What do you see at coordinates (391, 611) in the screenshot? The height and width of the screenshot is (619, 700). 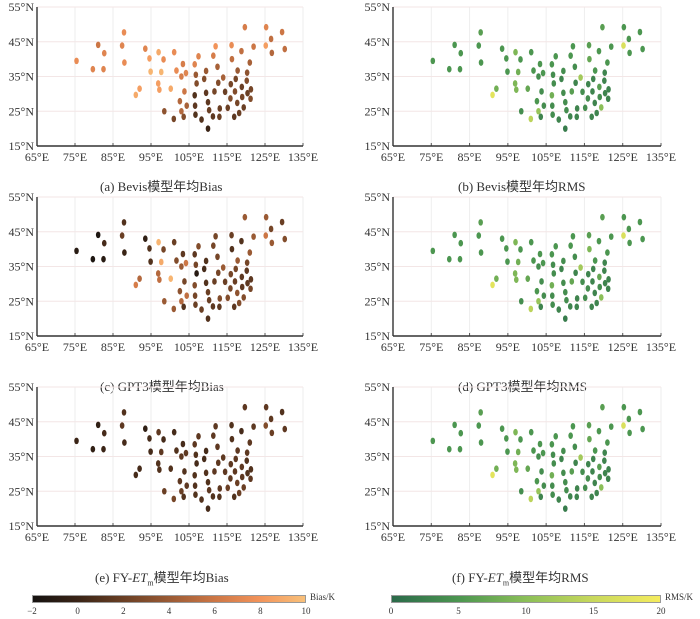 I see `colorbar-tick-label: 0` at bounding box center [391, 611].